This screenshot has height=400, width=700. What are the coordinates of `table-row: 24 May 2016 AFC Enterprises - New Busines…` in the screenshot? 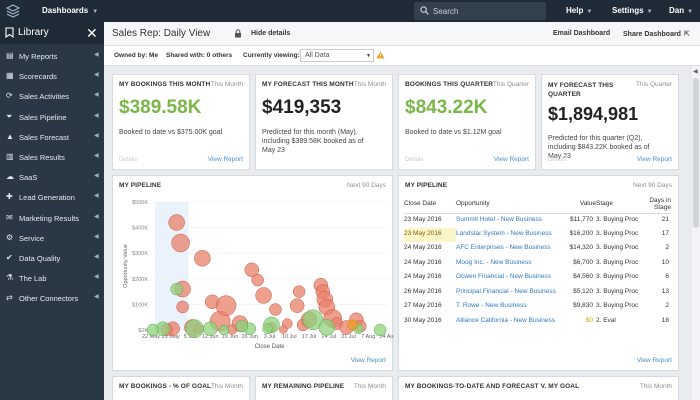 It's located at (537, 249).